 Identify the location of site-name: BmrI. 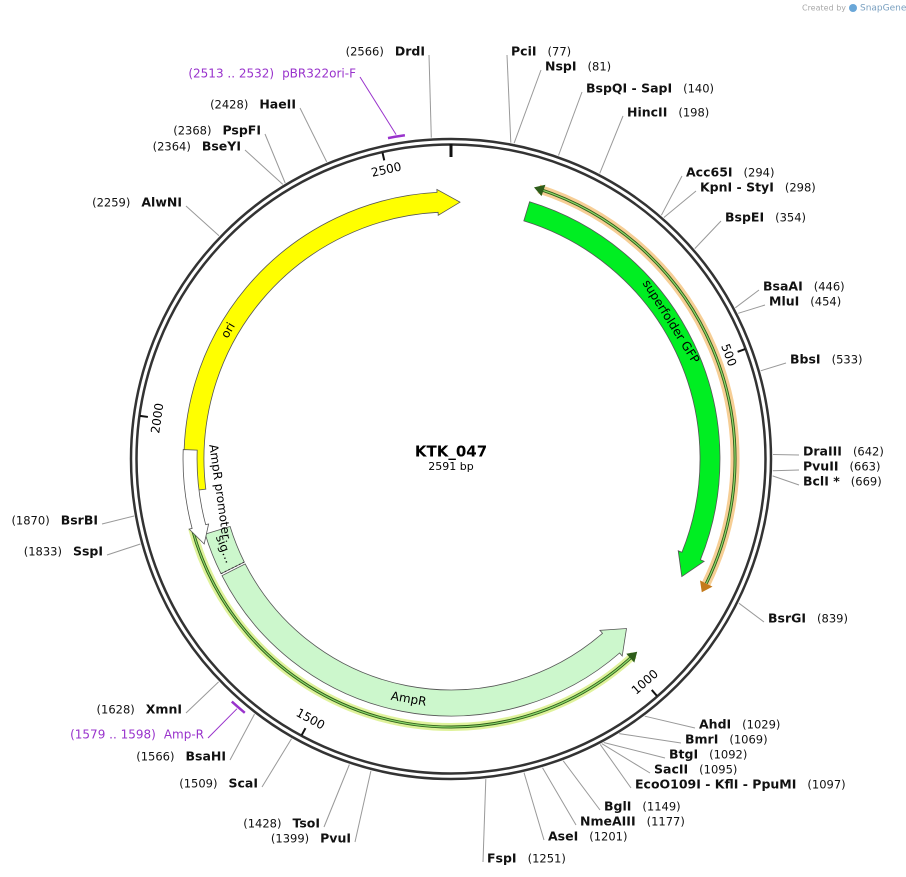
(701, 739).